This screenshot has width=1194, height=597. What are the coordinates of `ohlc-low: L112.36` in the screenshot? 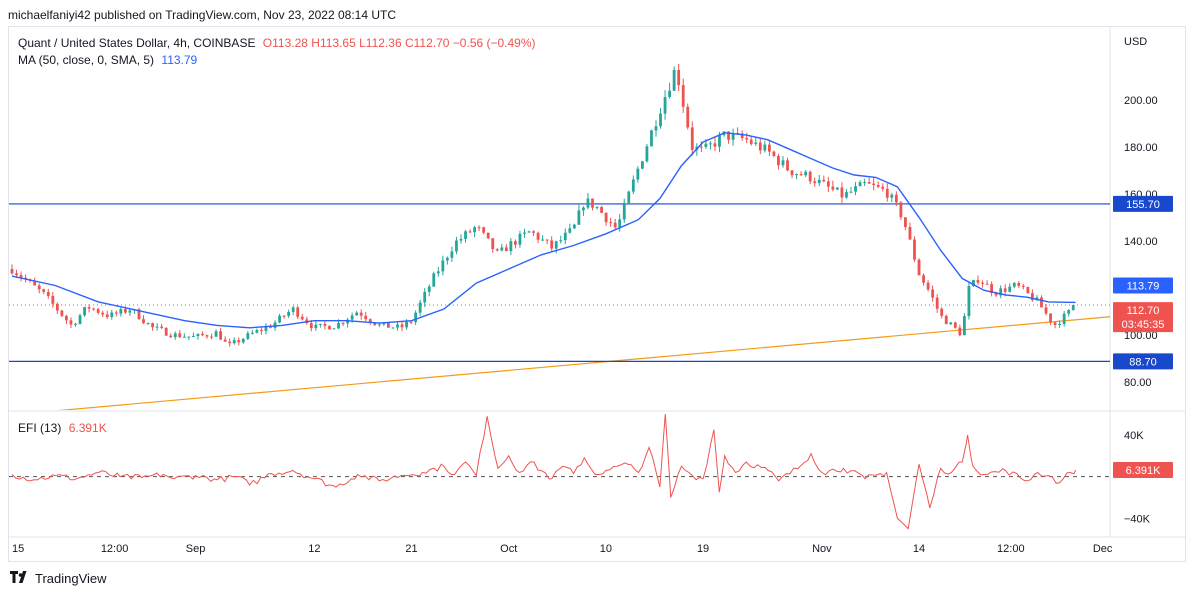 It's located at (380, 43).